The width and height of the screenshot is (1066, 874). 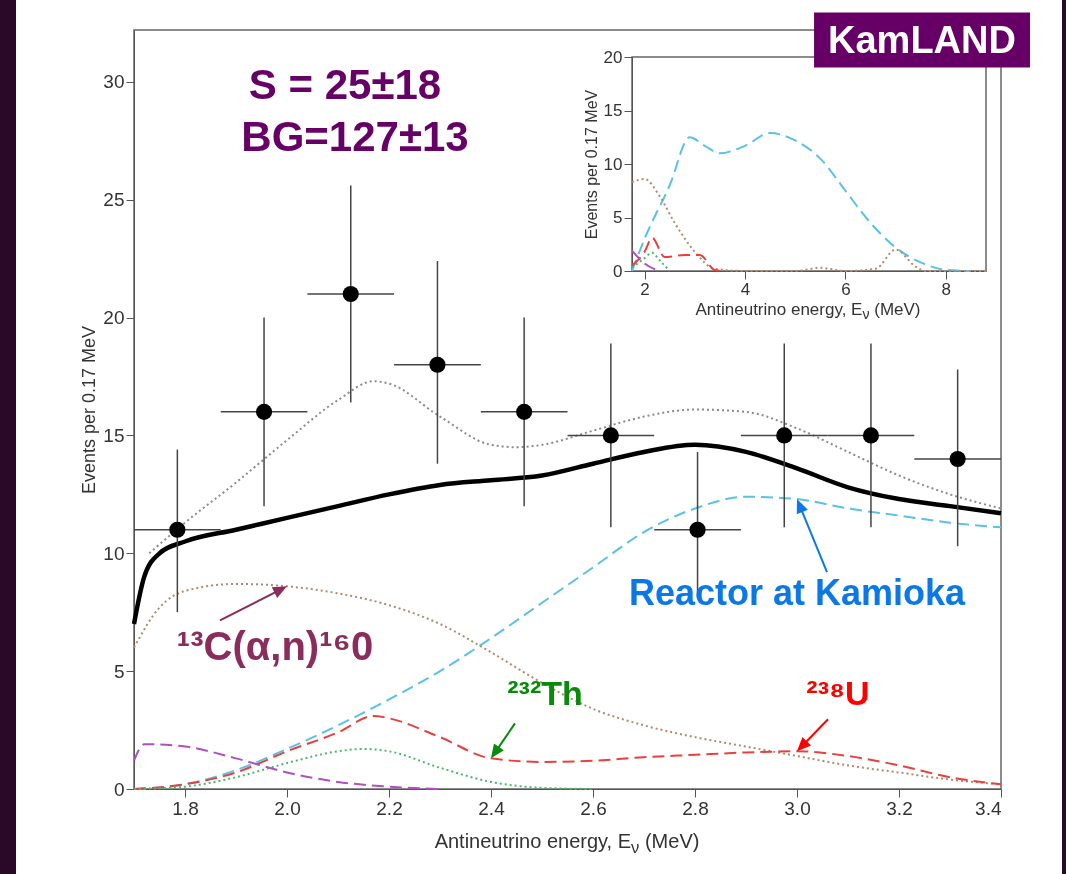 I want to click on x-tick-label: 3.0, so click(x=797, y=808).